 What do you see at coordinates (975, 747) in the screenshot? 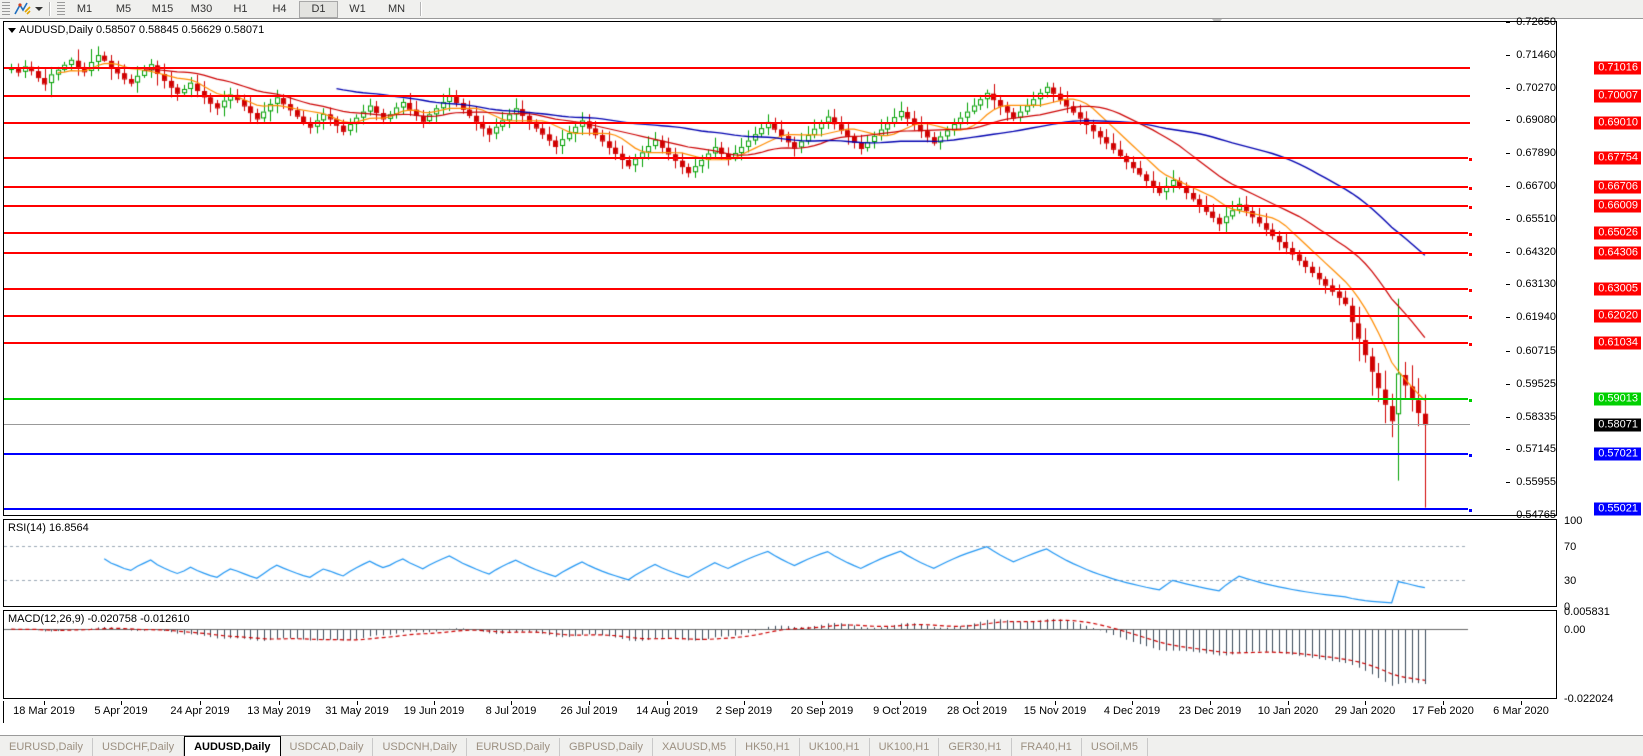
I see `chart-tab-ger30-h1: GER30,H1` at bounding box center [975, 747].